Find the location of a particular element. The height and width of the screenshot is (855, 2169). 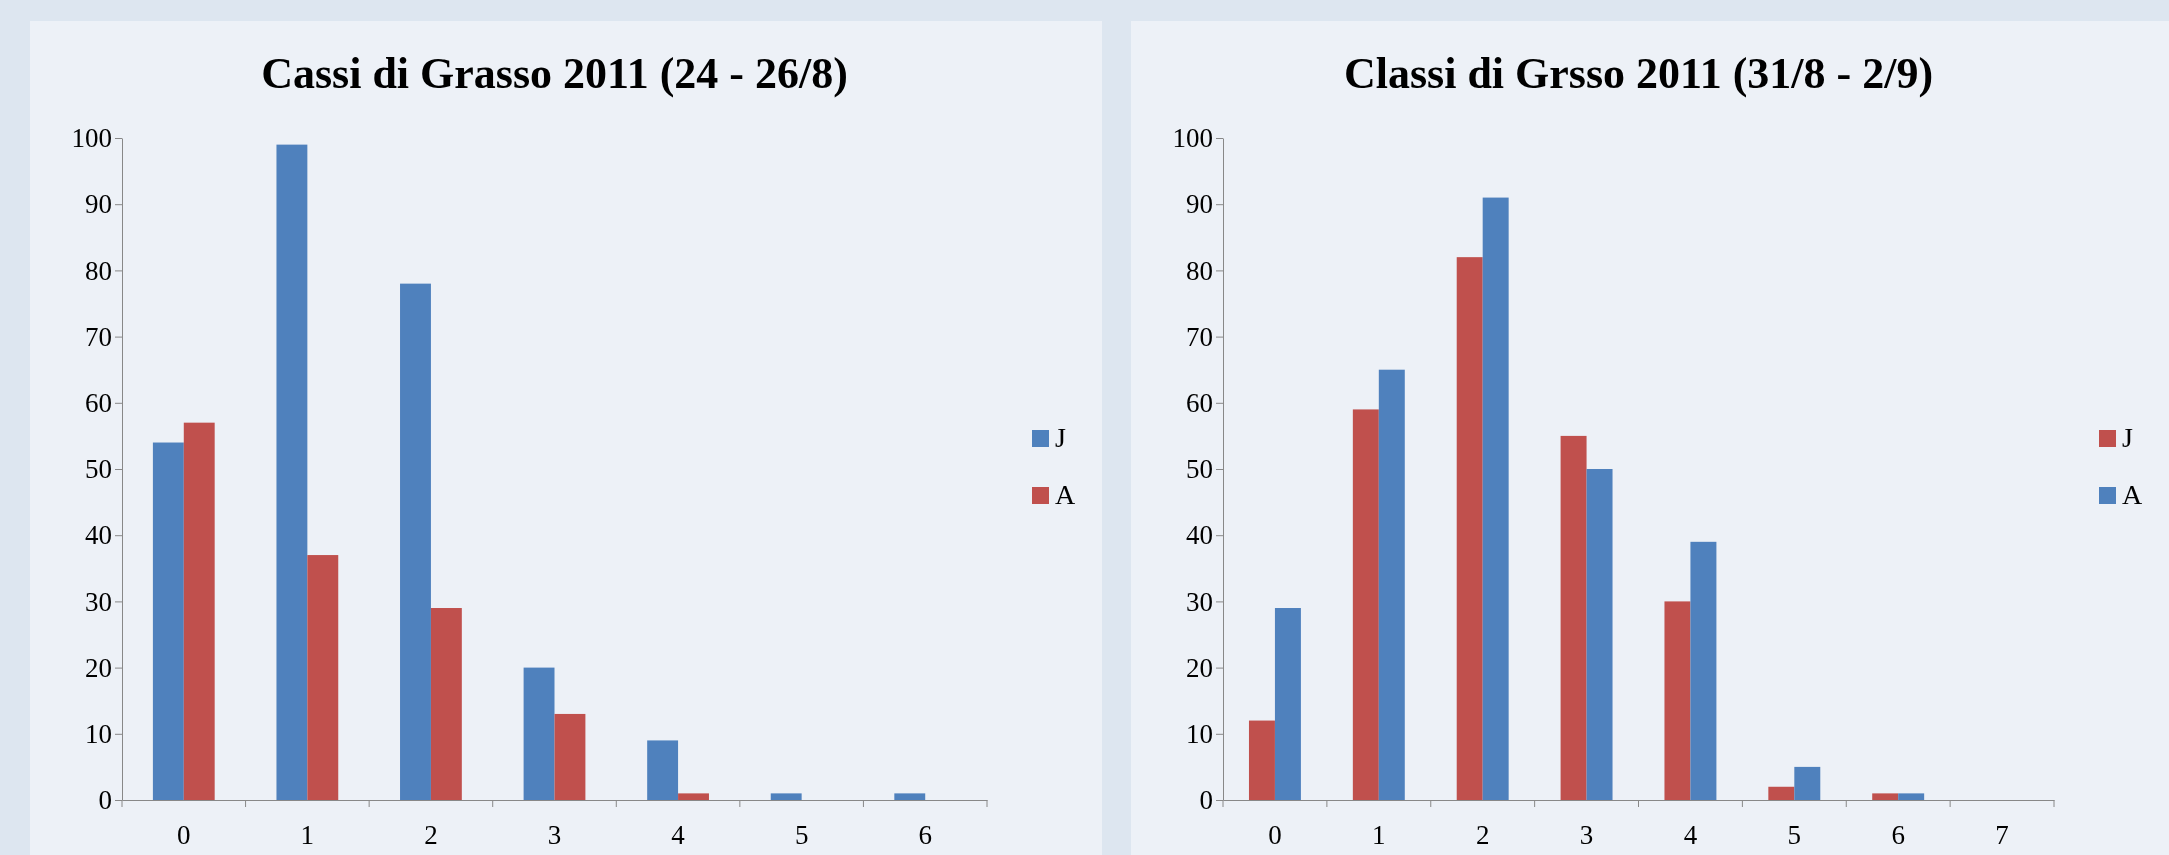

chart-title: Classi di Grsso 2011 (31/8 - 2/9) is located at coordinates (1638, 73).